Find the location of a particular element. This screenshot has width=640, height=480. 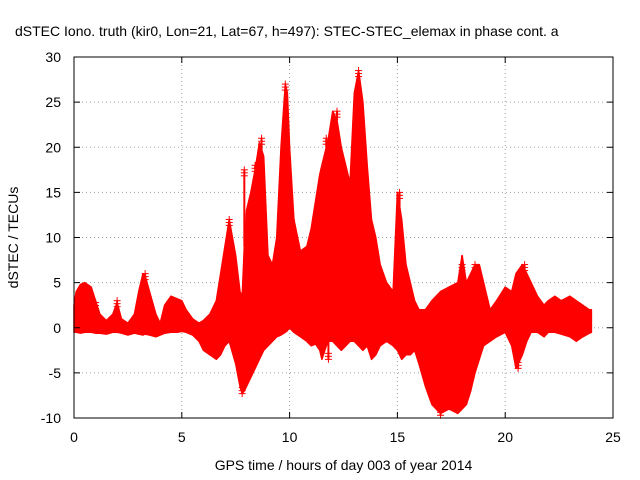

y-tick-label: 0 is located at coordinates (57, 328).